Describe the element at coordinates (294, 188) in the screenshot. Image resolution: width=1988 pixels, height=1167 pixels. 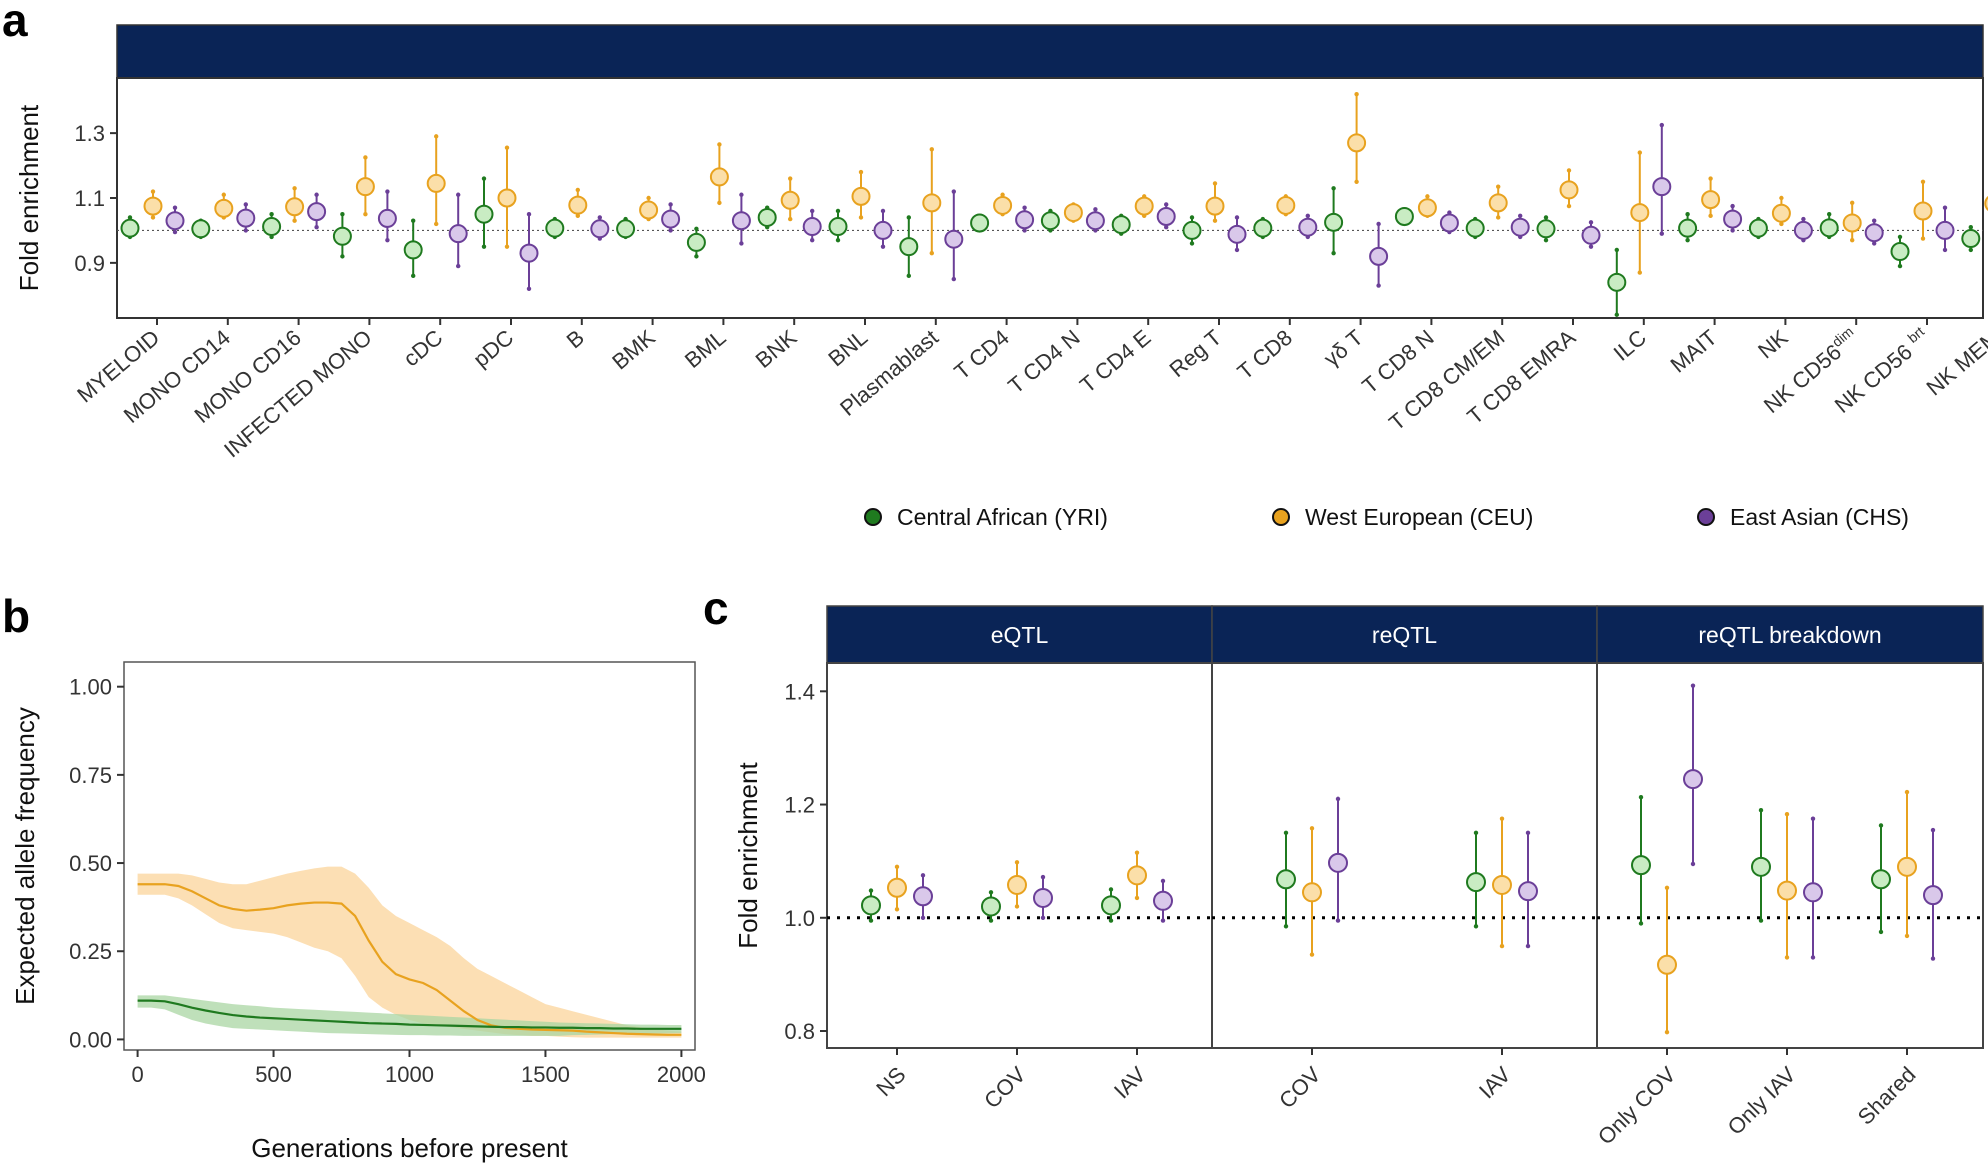
I see `panel-a-ceu-2-upper-cap` at that location.